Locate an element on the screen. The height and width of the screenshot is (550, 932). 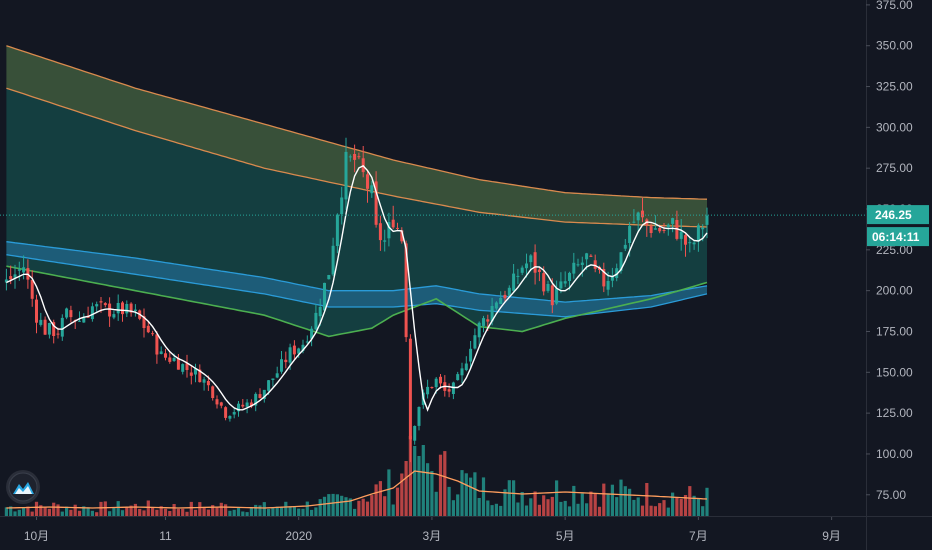
countdown-label: 06:14:11 is located at coordinates (896, 237).